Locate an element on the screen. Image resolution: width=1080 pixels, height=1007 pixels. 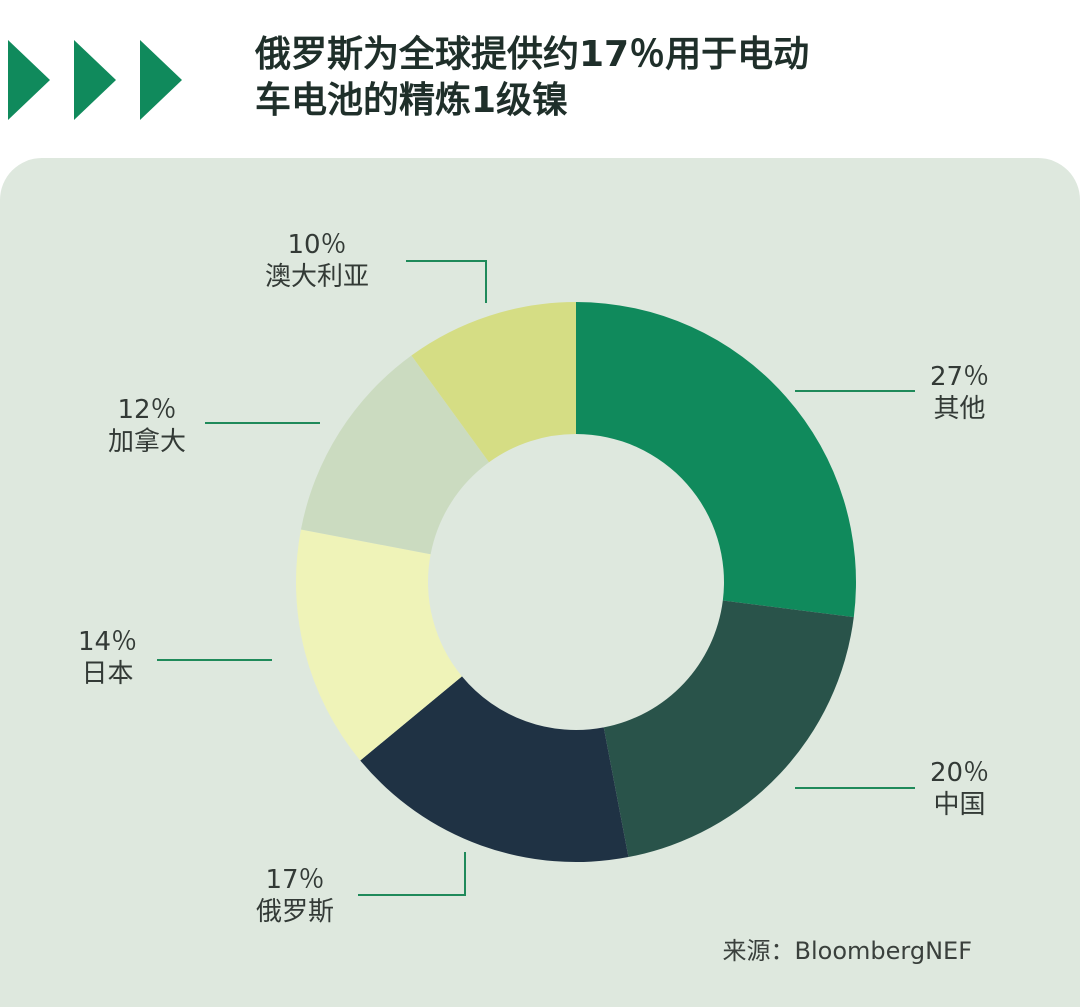
slice-label-japan: 14％ 日本 is located at coordinates (107, 658).